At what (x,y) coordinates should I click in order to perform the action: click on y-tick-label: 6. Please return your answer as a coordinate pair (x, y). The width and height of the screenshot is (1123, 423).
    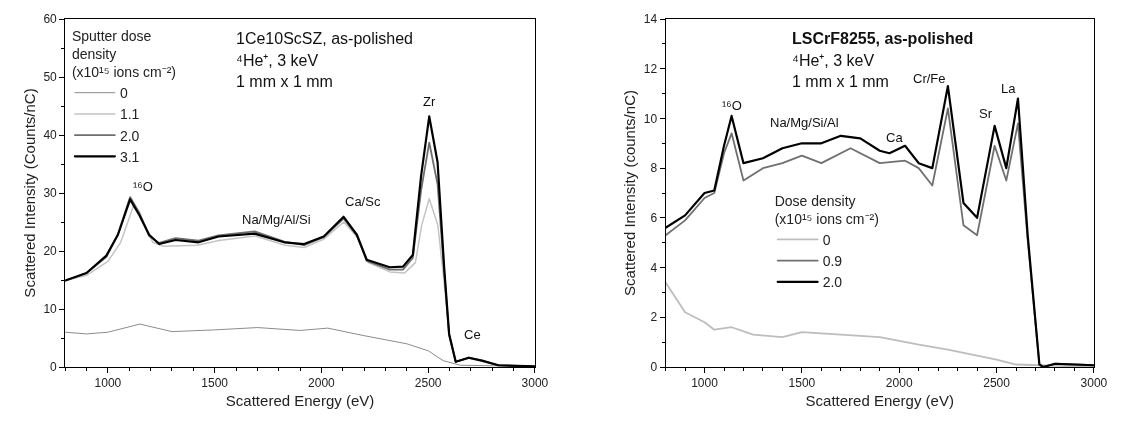
    Looking at the image, I should click on (654, 218).